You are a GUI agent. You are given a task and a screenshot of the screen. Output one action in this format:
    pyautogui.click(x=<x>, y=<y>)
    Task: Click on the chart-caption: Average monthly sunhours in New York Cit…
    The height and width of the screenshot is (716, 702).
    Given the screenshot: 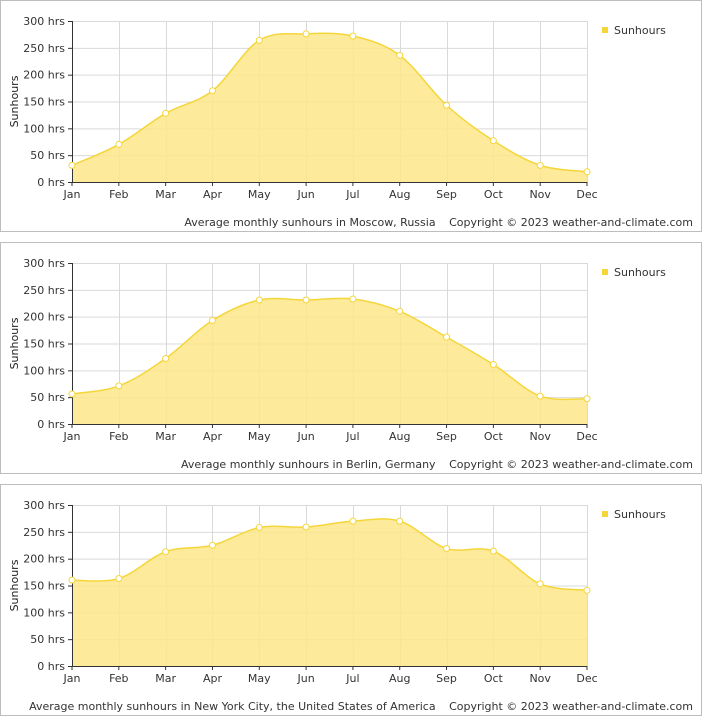 What is the action you would take?
    pyautogui.click(x=232, y=706)
    